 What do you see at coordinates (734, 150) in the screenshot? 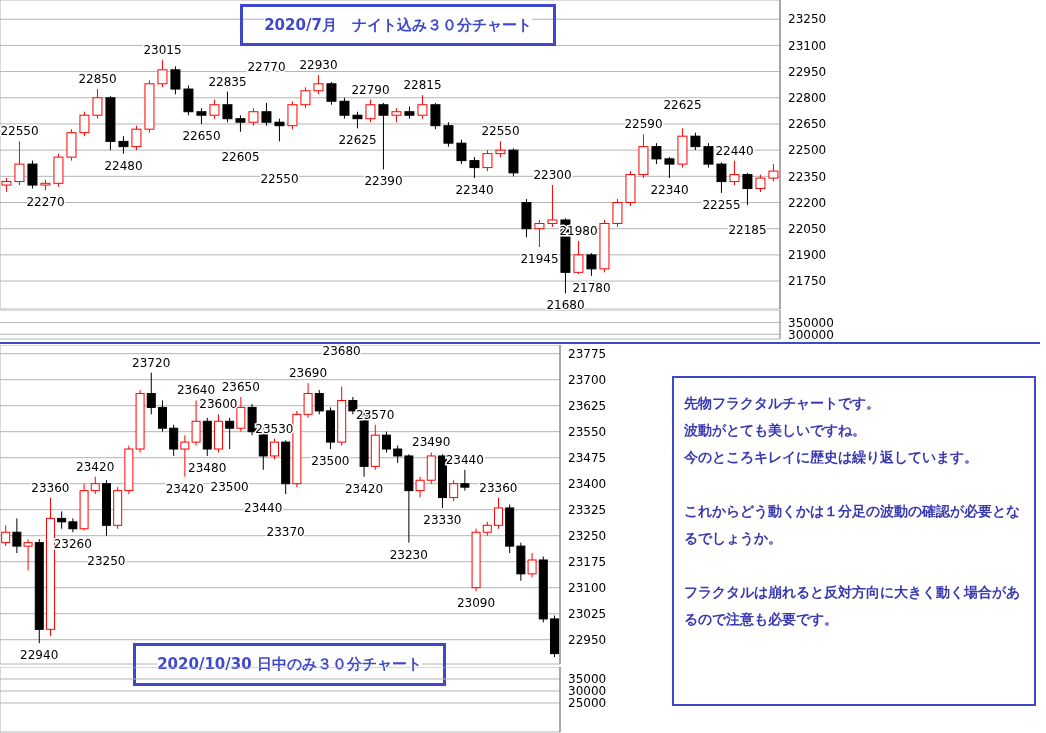
I see `annotation: 22440` at bounding box center [734, 150].